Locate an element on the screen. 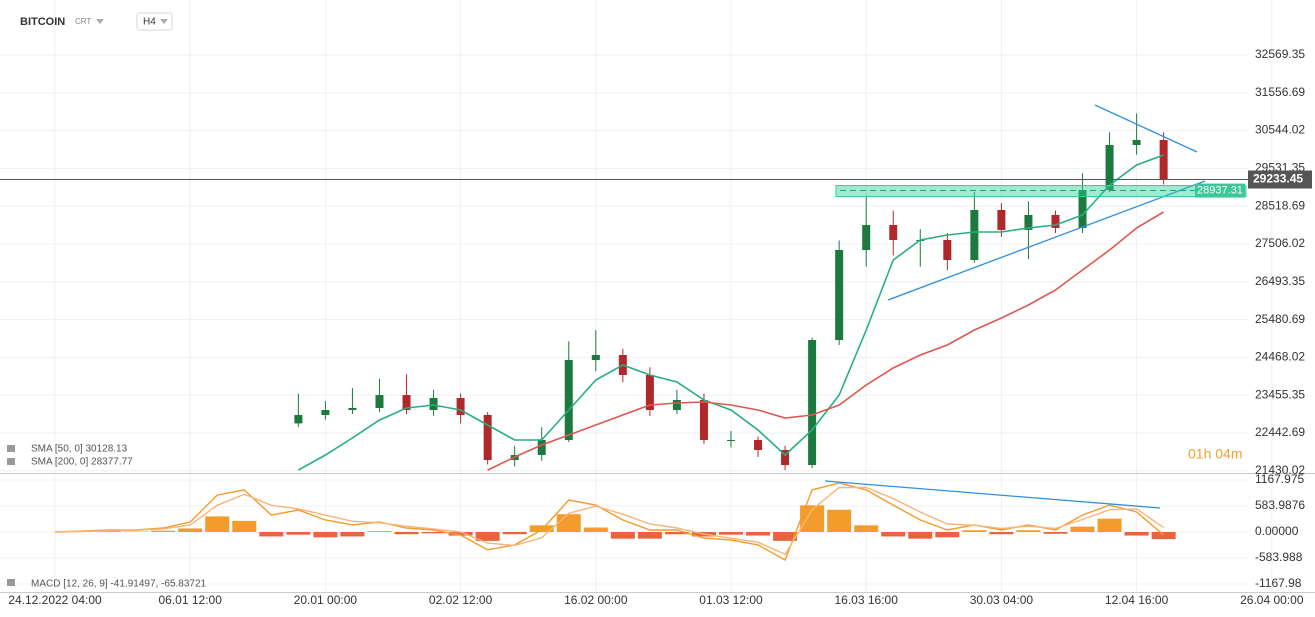 The width and height of the screenshot is (1315, 617). timeframe: H4 is located at coordinates (149, 22).